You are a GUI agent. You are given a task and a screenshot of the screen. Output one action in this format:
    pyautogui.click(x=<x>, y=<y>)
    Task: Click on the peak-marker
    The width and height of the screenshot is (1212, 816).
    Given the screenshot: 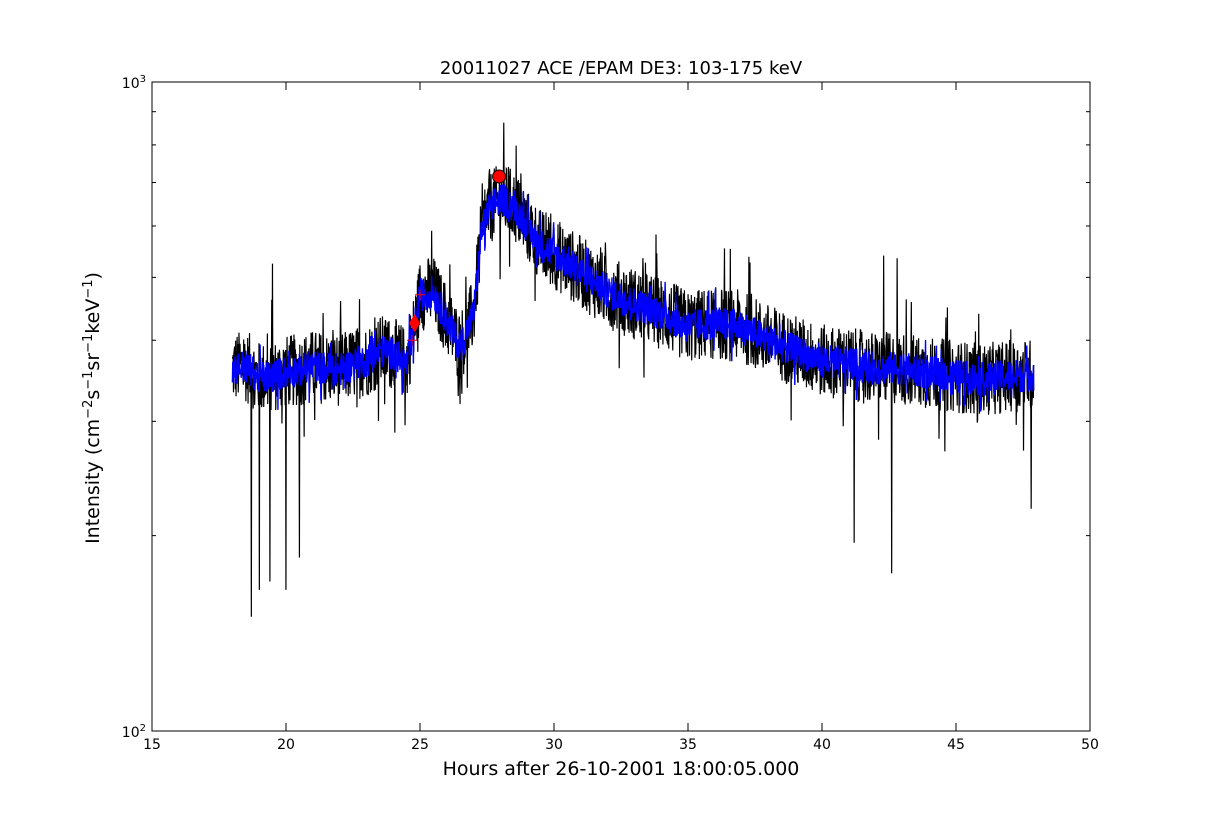 What is the action you would take?
    pyautogui.click(x=499, y=176)
    